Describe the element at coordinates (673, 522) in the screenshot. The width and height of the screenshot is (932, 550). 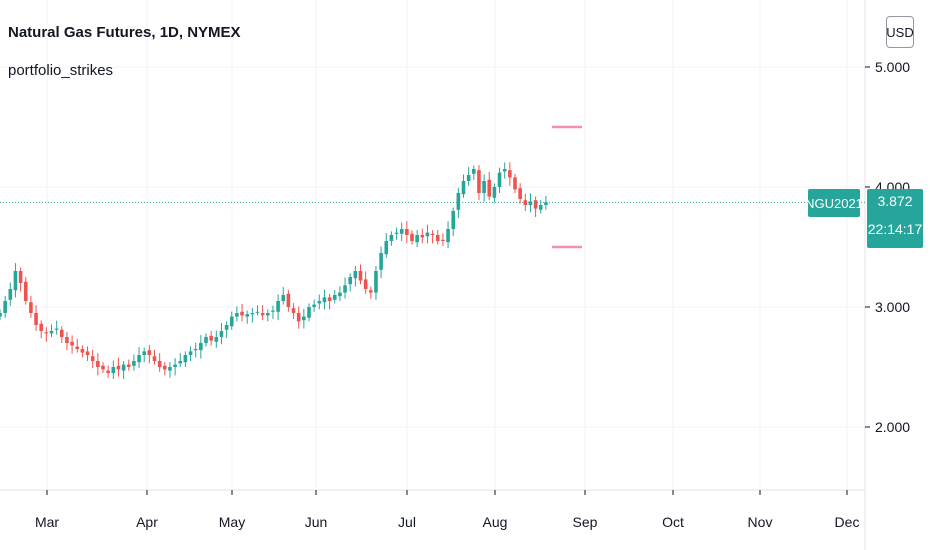
I see `x-tick-label: Oct` at that location.